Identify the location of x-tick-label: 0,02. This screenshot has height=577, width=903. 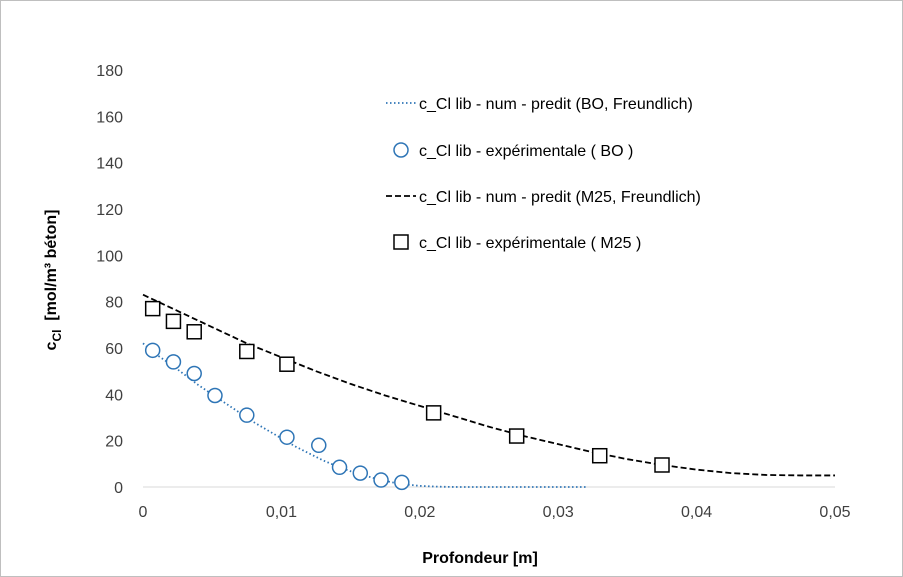
(419, 512).